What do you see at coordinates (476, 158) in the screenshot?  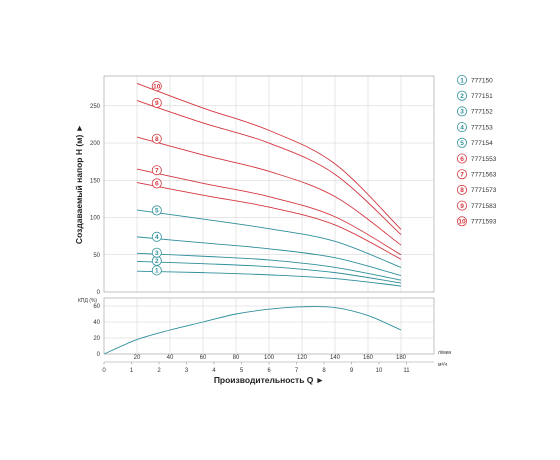 I see `legend-item-6: 6 7771553` at bounding box center [476, 158].